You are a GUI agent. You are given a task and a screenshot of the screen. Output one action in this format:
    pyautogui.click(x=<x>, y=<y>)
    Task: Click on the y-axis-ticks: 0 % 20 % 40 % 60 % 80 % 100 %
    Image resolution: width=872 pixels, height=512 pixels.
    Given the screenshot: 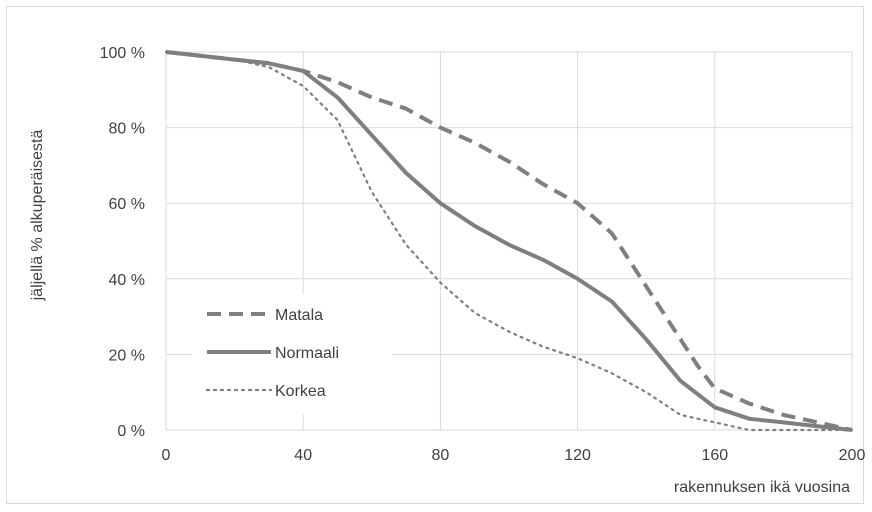 What is the action you would take?
    pyautogui.click(x=122, y=242)
    